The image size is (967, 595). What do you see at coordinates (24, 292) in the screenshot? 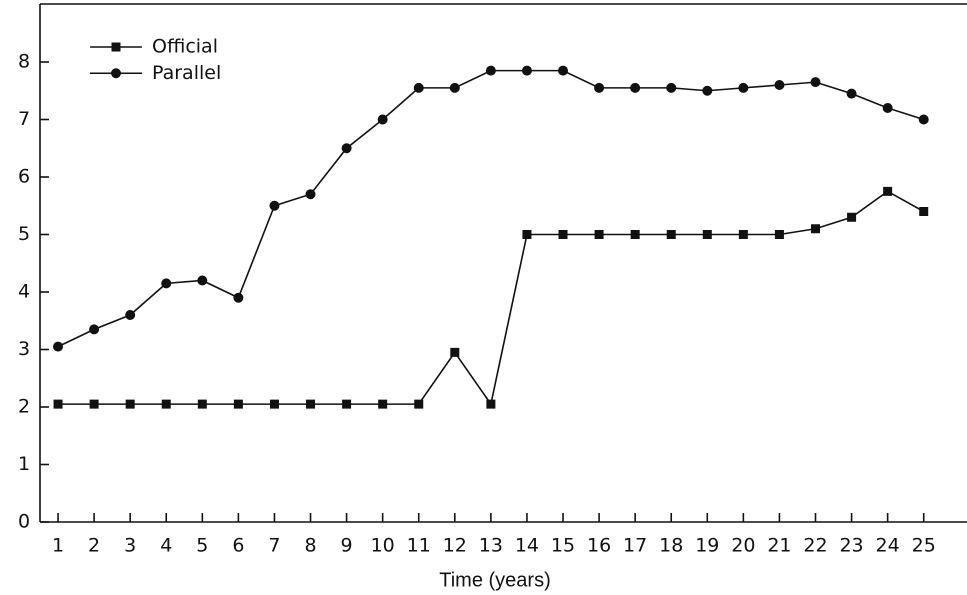
I see `y-tick-label: 4` at bounding box center [24, 292].